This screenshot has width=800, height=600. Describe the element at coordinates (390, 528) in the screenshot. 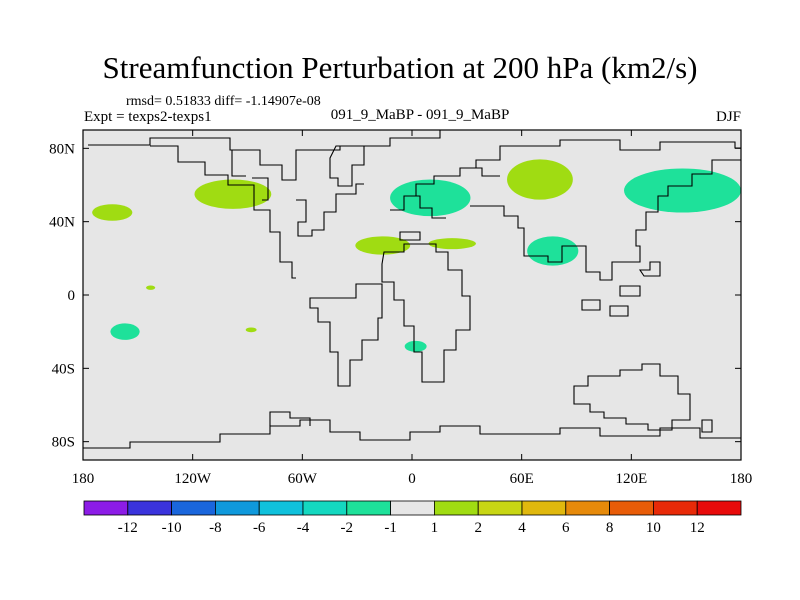

I see `colorbar-label: -1` at that location.